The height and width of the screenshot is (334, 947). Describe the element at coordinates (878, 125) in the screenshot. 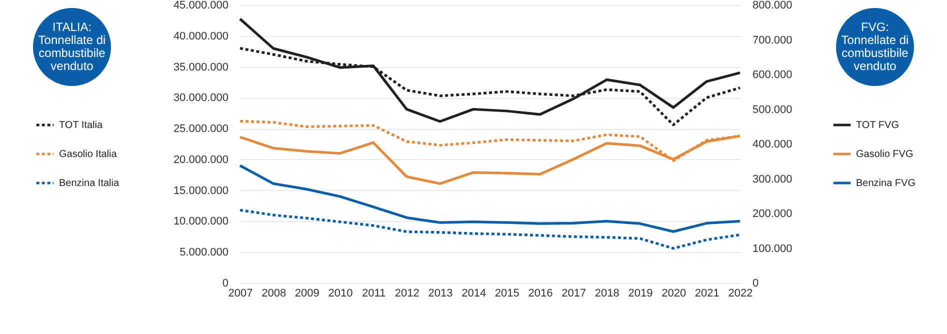

I see `legend-label: TOT FVG` at that location.